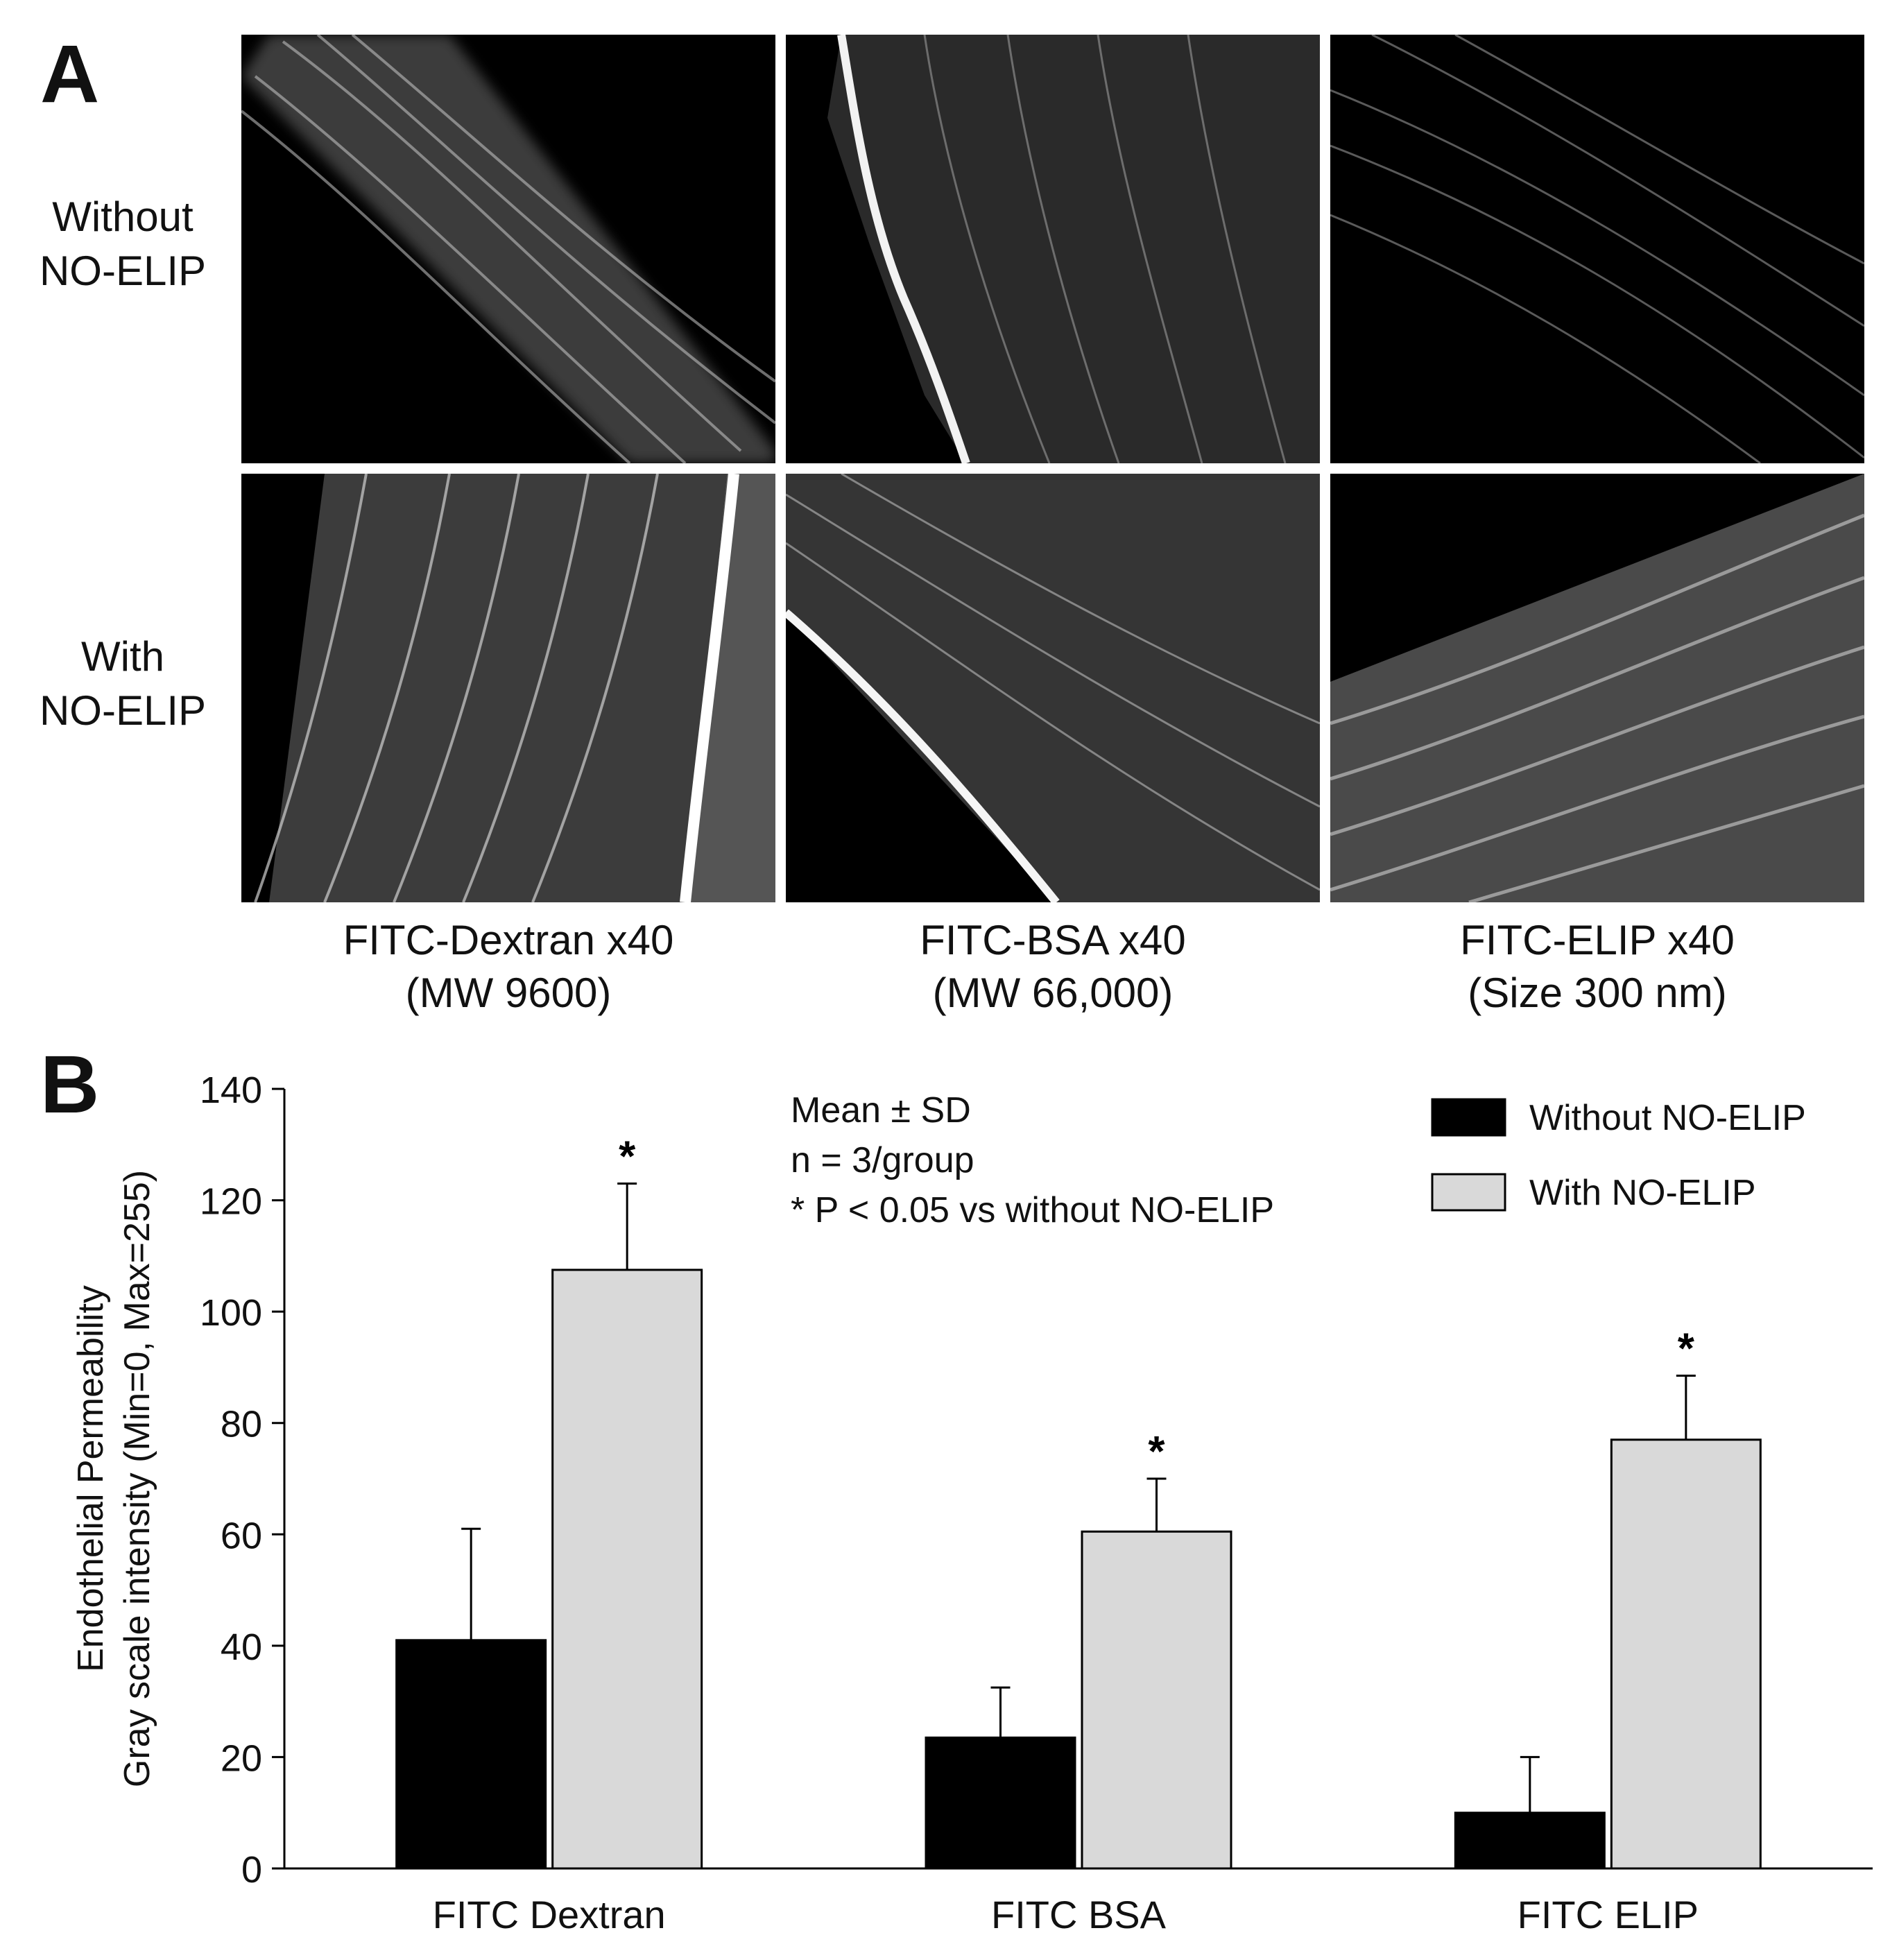 Image resolution: width=1899 pixels, height=1960 pixels. Describe the element at coordinates (882, 1160) in the screenshot. I see `stats-note-line: n = 3/group` at that location.